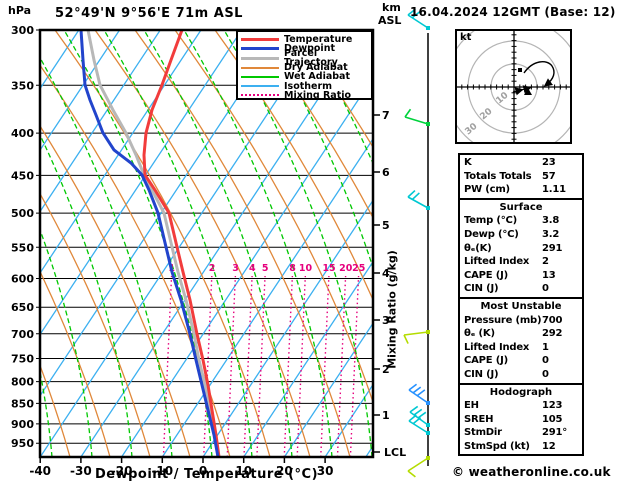 The width and height of the screenshot is (629, 486). What do you see at coordinates (311, 58) in the screenshot?
I see `legend-label: Parcel Trajectory` at bounding box center [311, 58].